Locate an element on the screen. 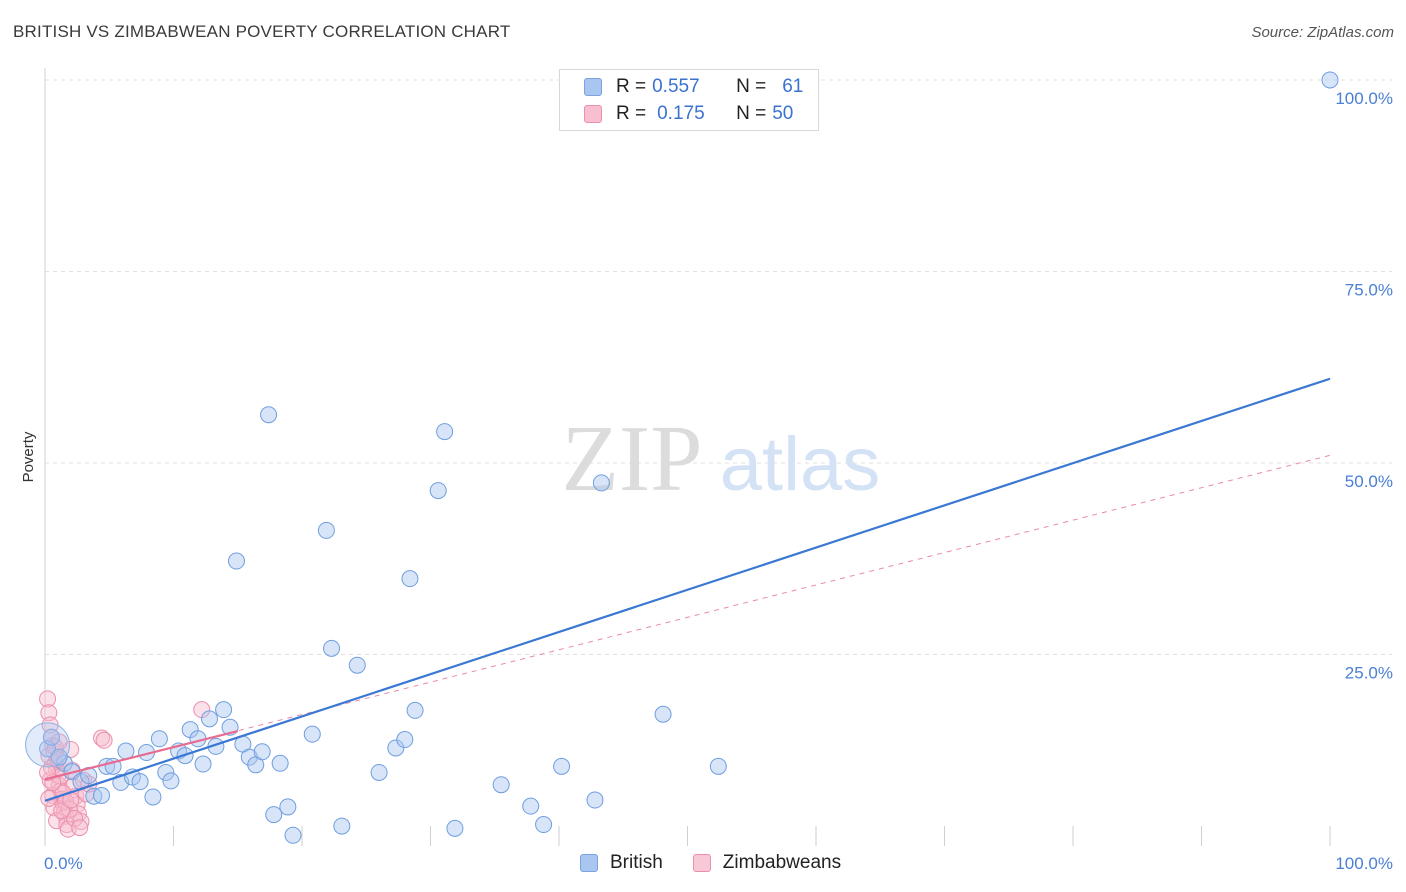 This screenshot has width=1406, height=892. y-tick-label: 50.0% is located at coordinates (1369, 481).